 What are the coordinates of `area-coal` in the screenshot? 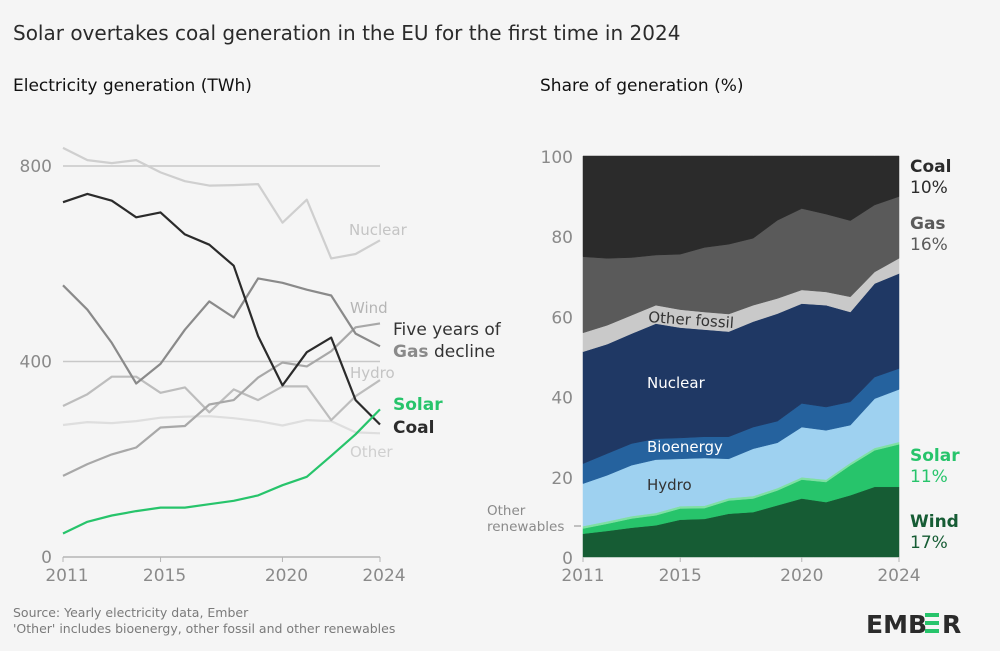 It's located at (741, 207).